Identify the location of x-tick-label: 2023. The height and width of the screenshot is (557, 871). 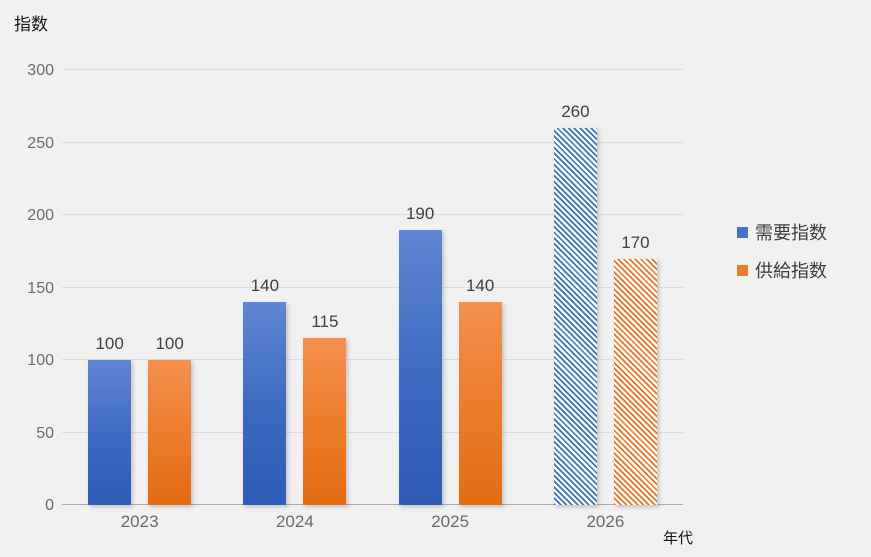
(139, 521).